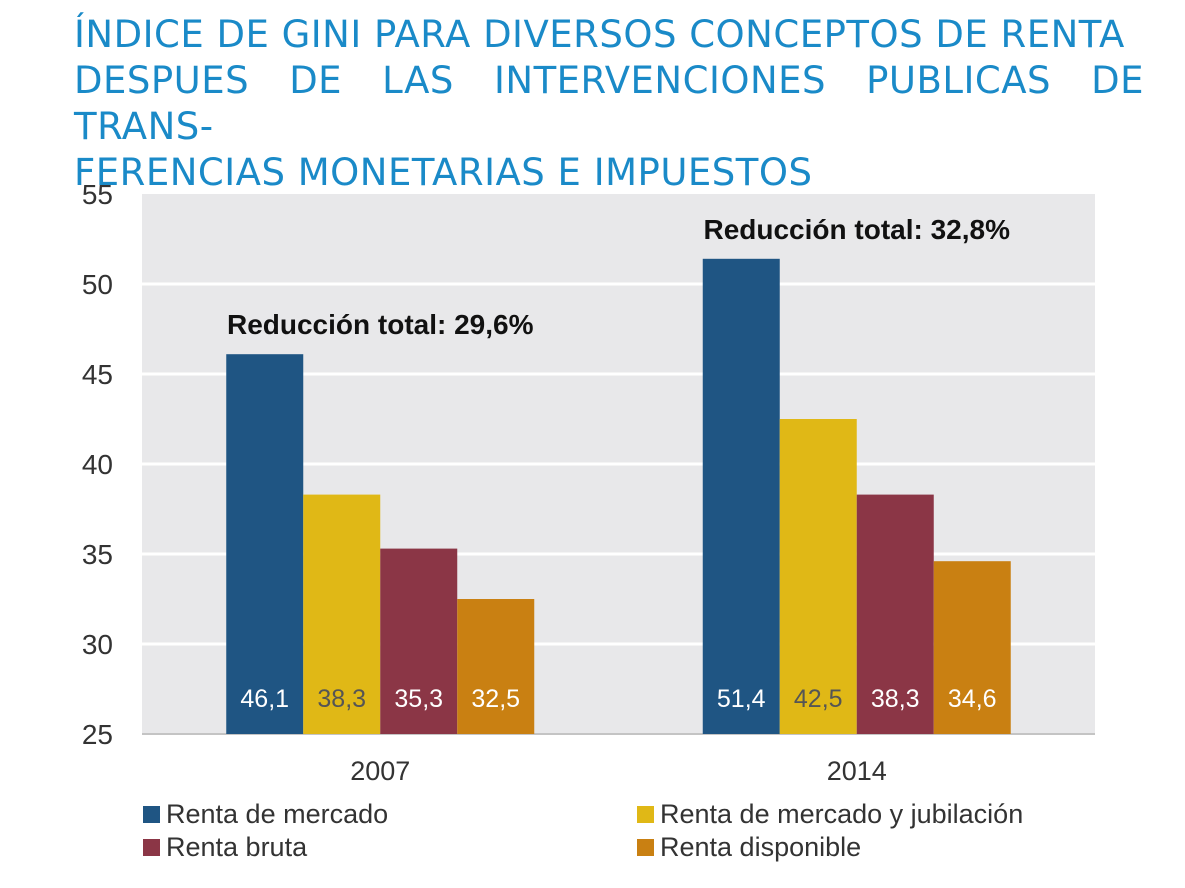  Describe the element at coordinates (857, 771) in the screenshot. I see `x-tick-label-2014: 2014` at that location.